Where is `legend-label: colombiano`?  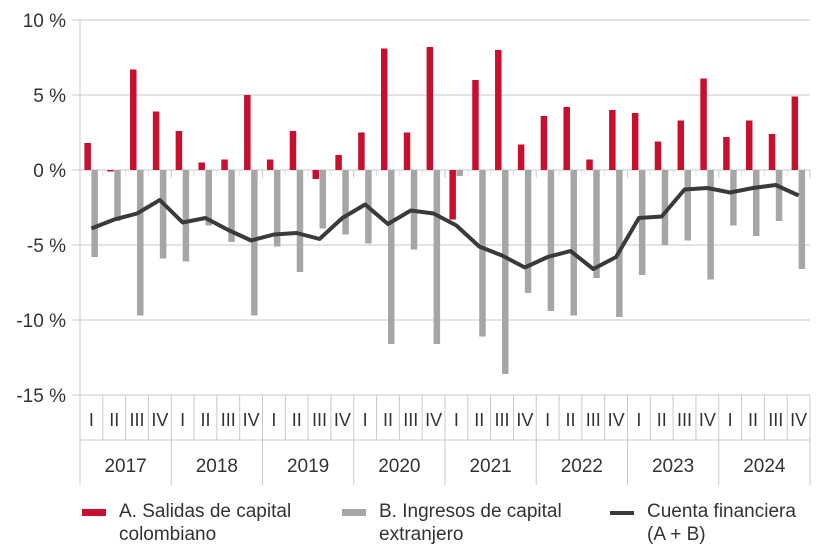 legend-label: colombiano is located at coordinates (168, 534).